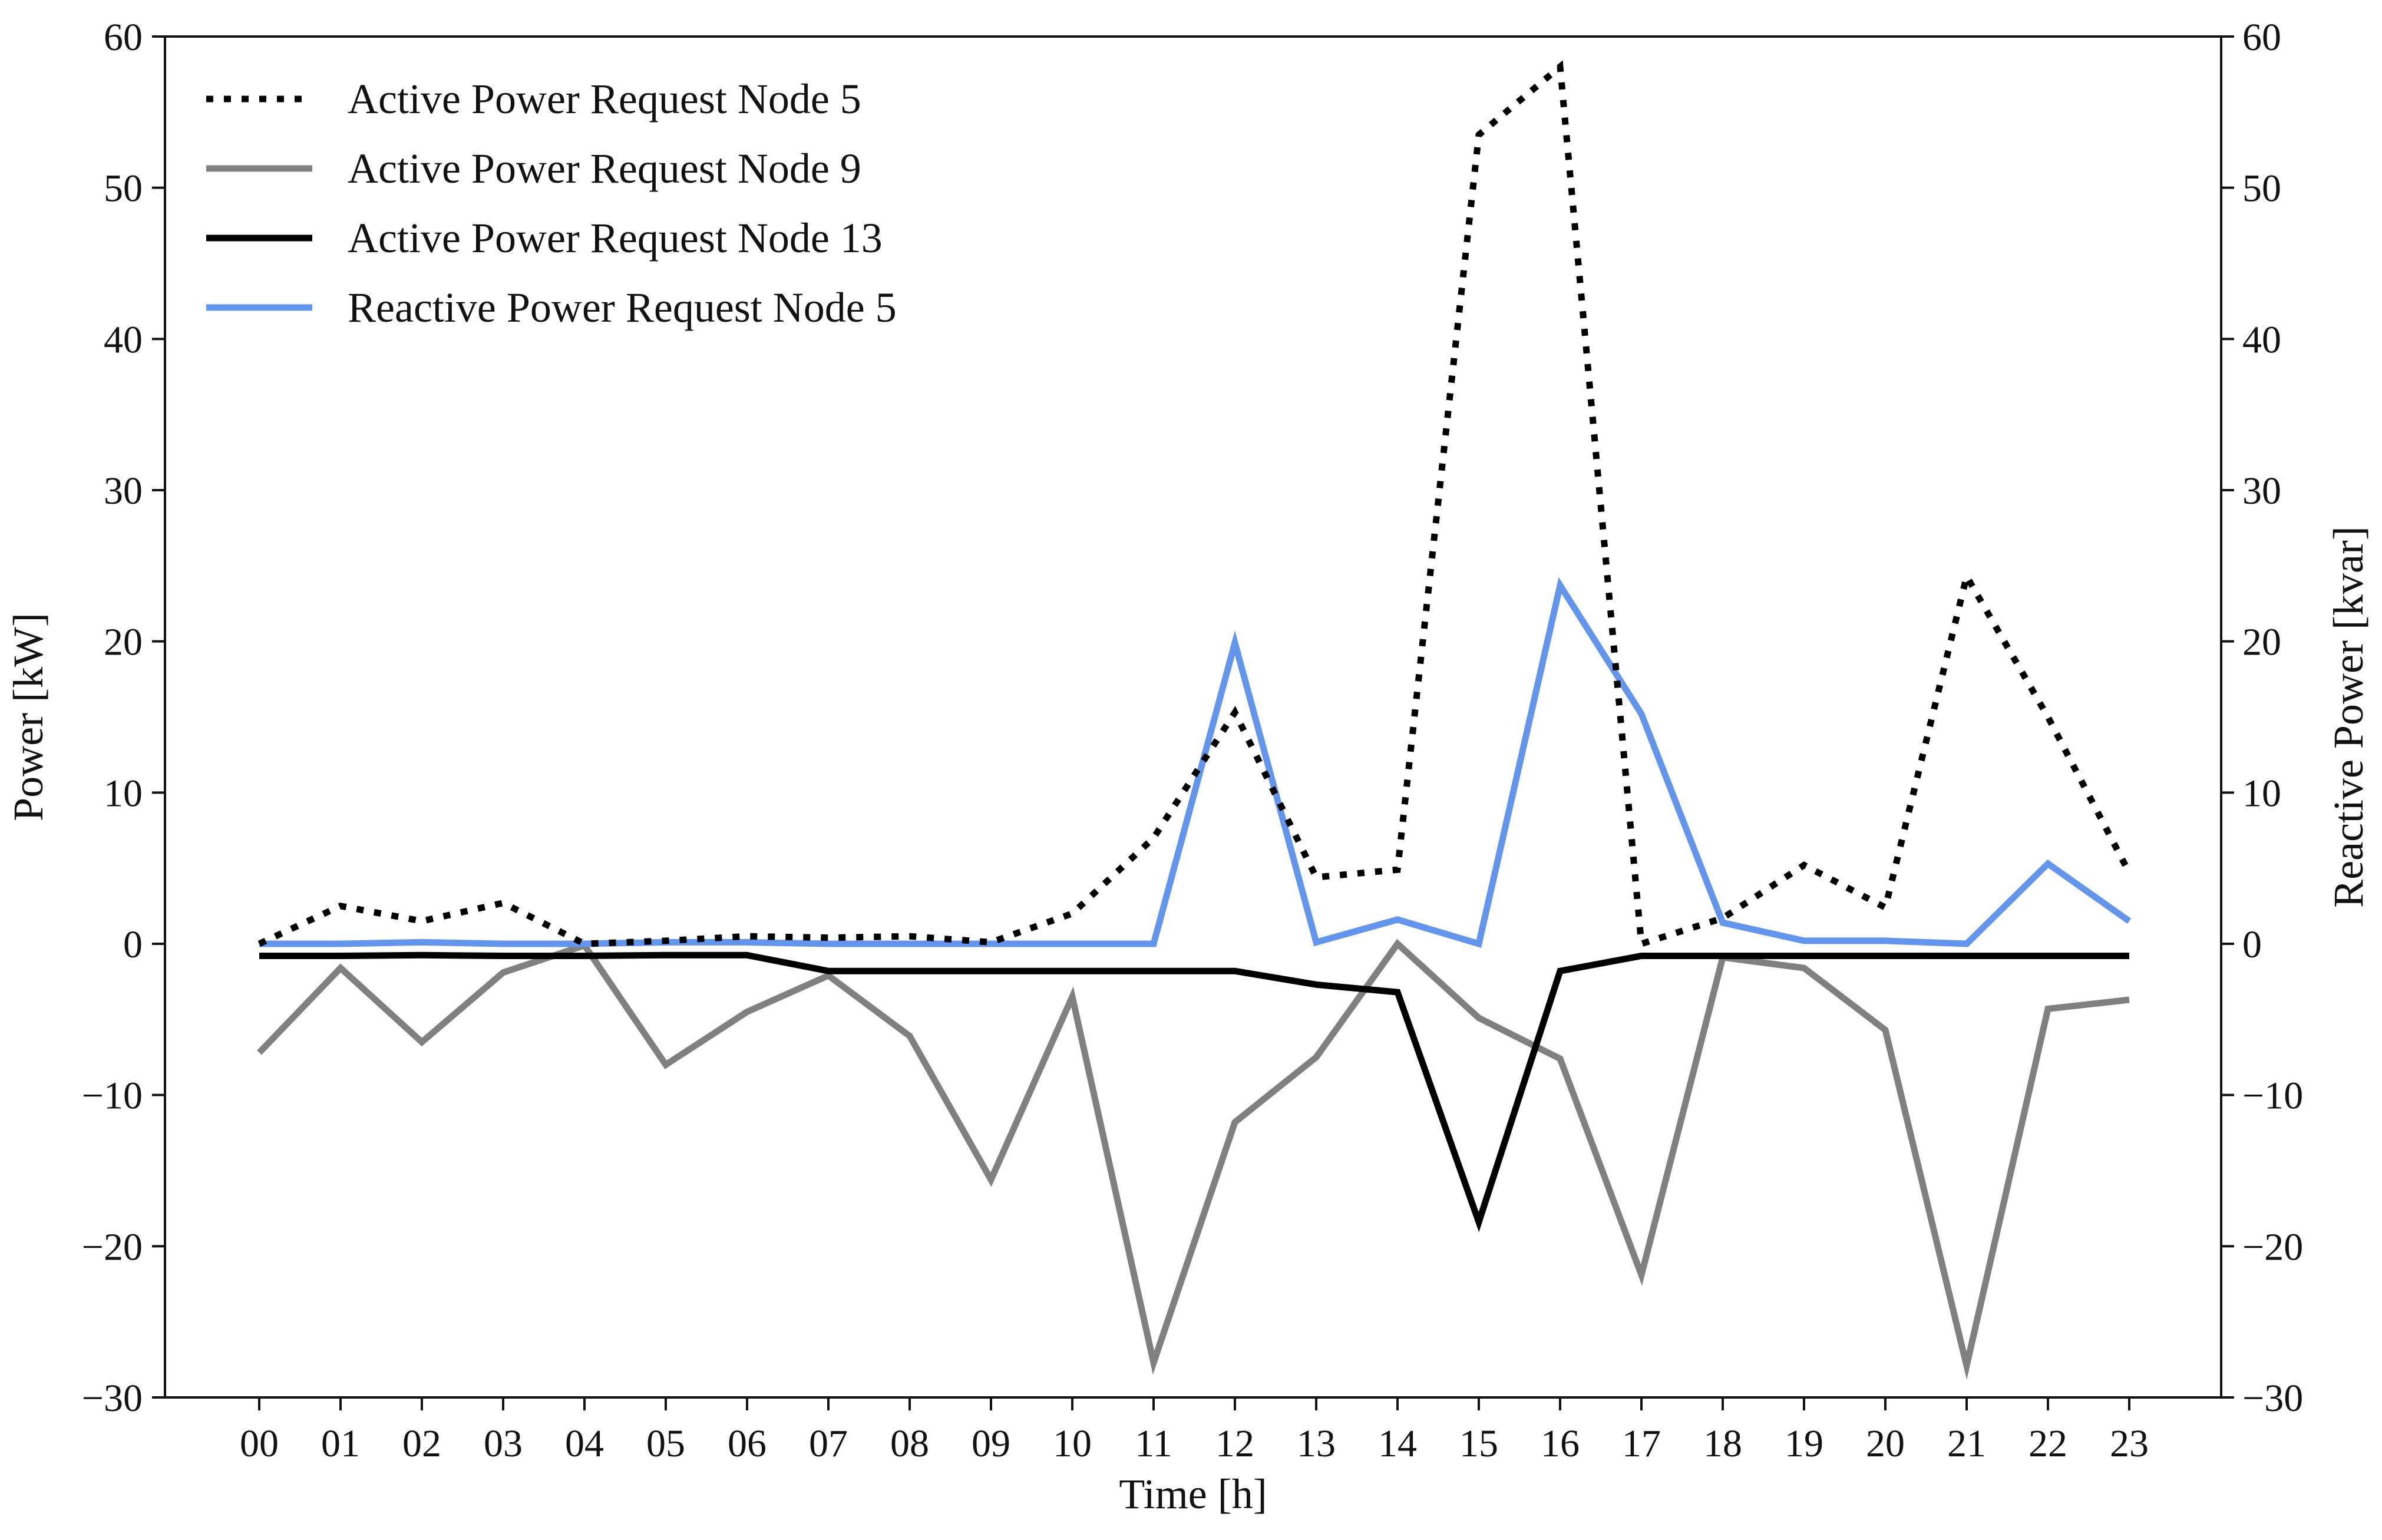 The width and height of the screenshot is (2382, 1540). Describe the element at coordinates (604, 99) in the screenshot. I see `legend-label-1: Active Power Request Node 5` at that location.